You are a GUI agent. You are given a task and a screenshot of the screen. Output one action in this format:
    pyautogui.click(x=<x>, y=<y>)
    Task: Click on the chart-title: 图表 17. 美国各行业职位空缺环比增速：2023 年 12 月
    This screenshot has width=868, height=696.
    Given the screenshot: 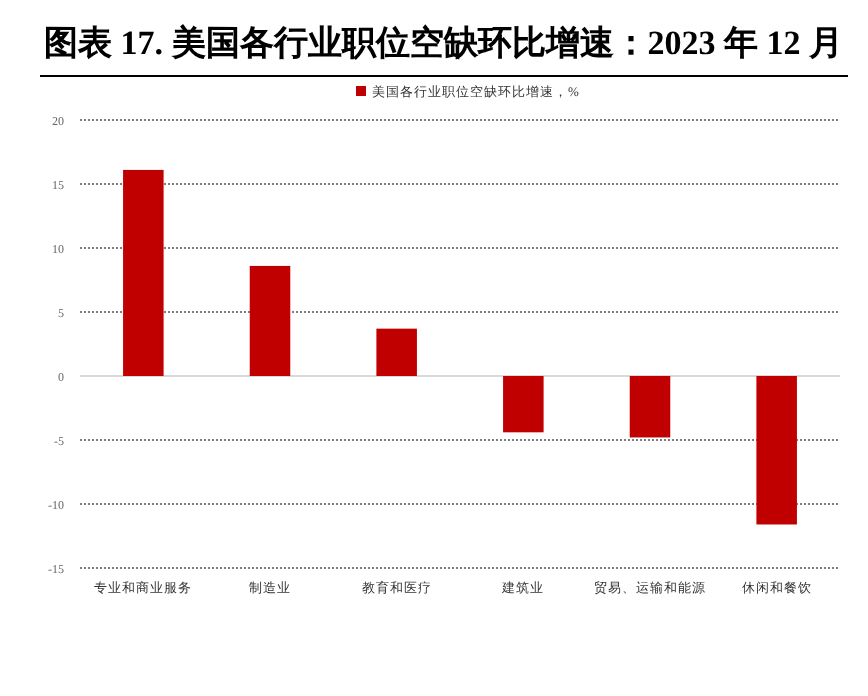 What is the action you would take?
    pyautogui.click(x=443, y=43)
    